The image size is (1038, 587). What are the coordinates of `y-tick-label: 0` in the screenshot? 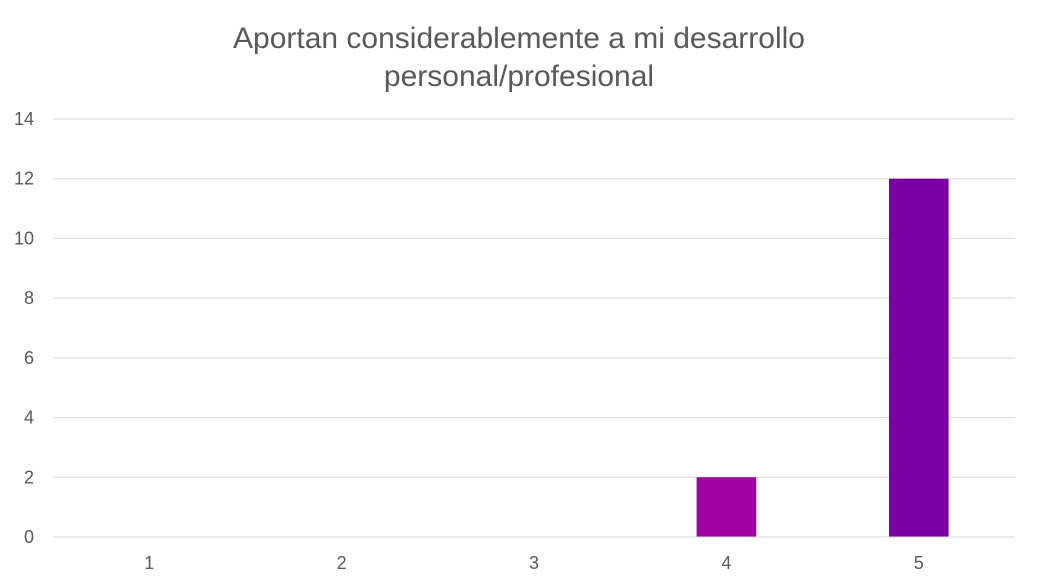 It's located at (29, 537).